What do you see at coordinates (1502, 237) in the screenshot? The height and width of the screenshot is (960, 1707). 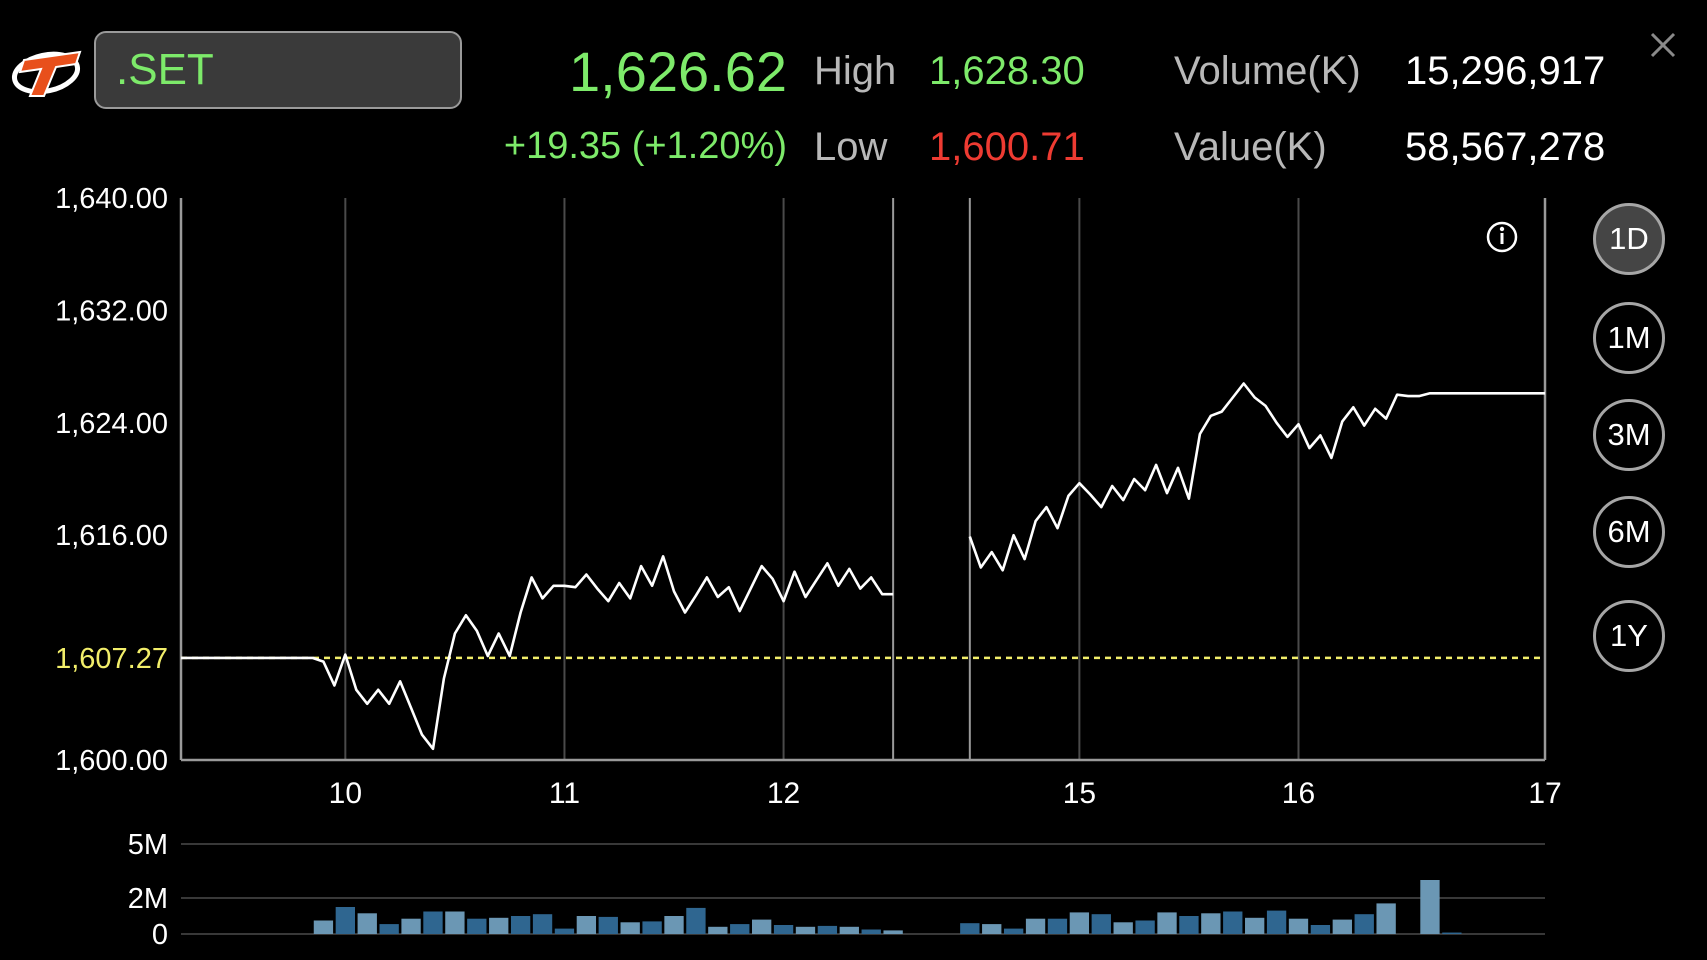 I see `info-icon` at bounding box center [1502, 237].